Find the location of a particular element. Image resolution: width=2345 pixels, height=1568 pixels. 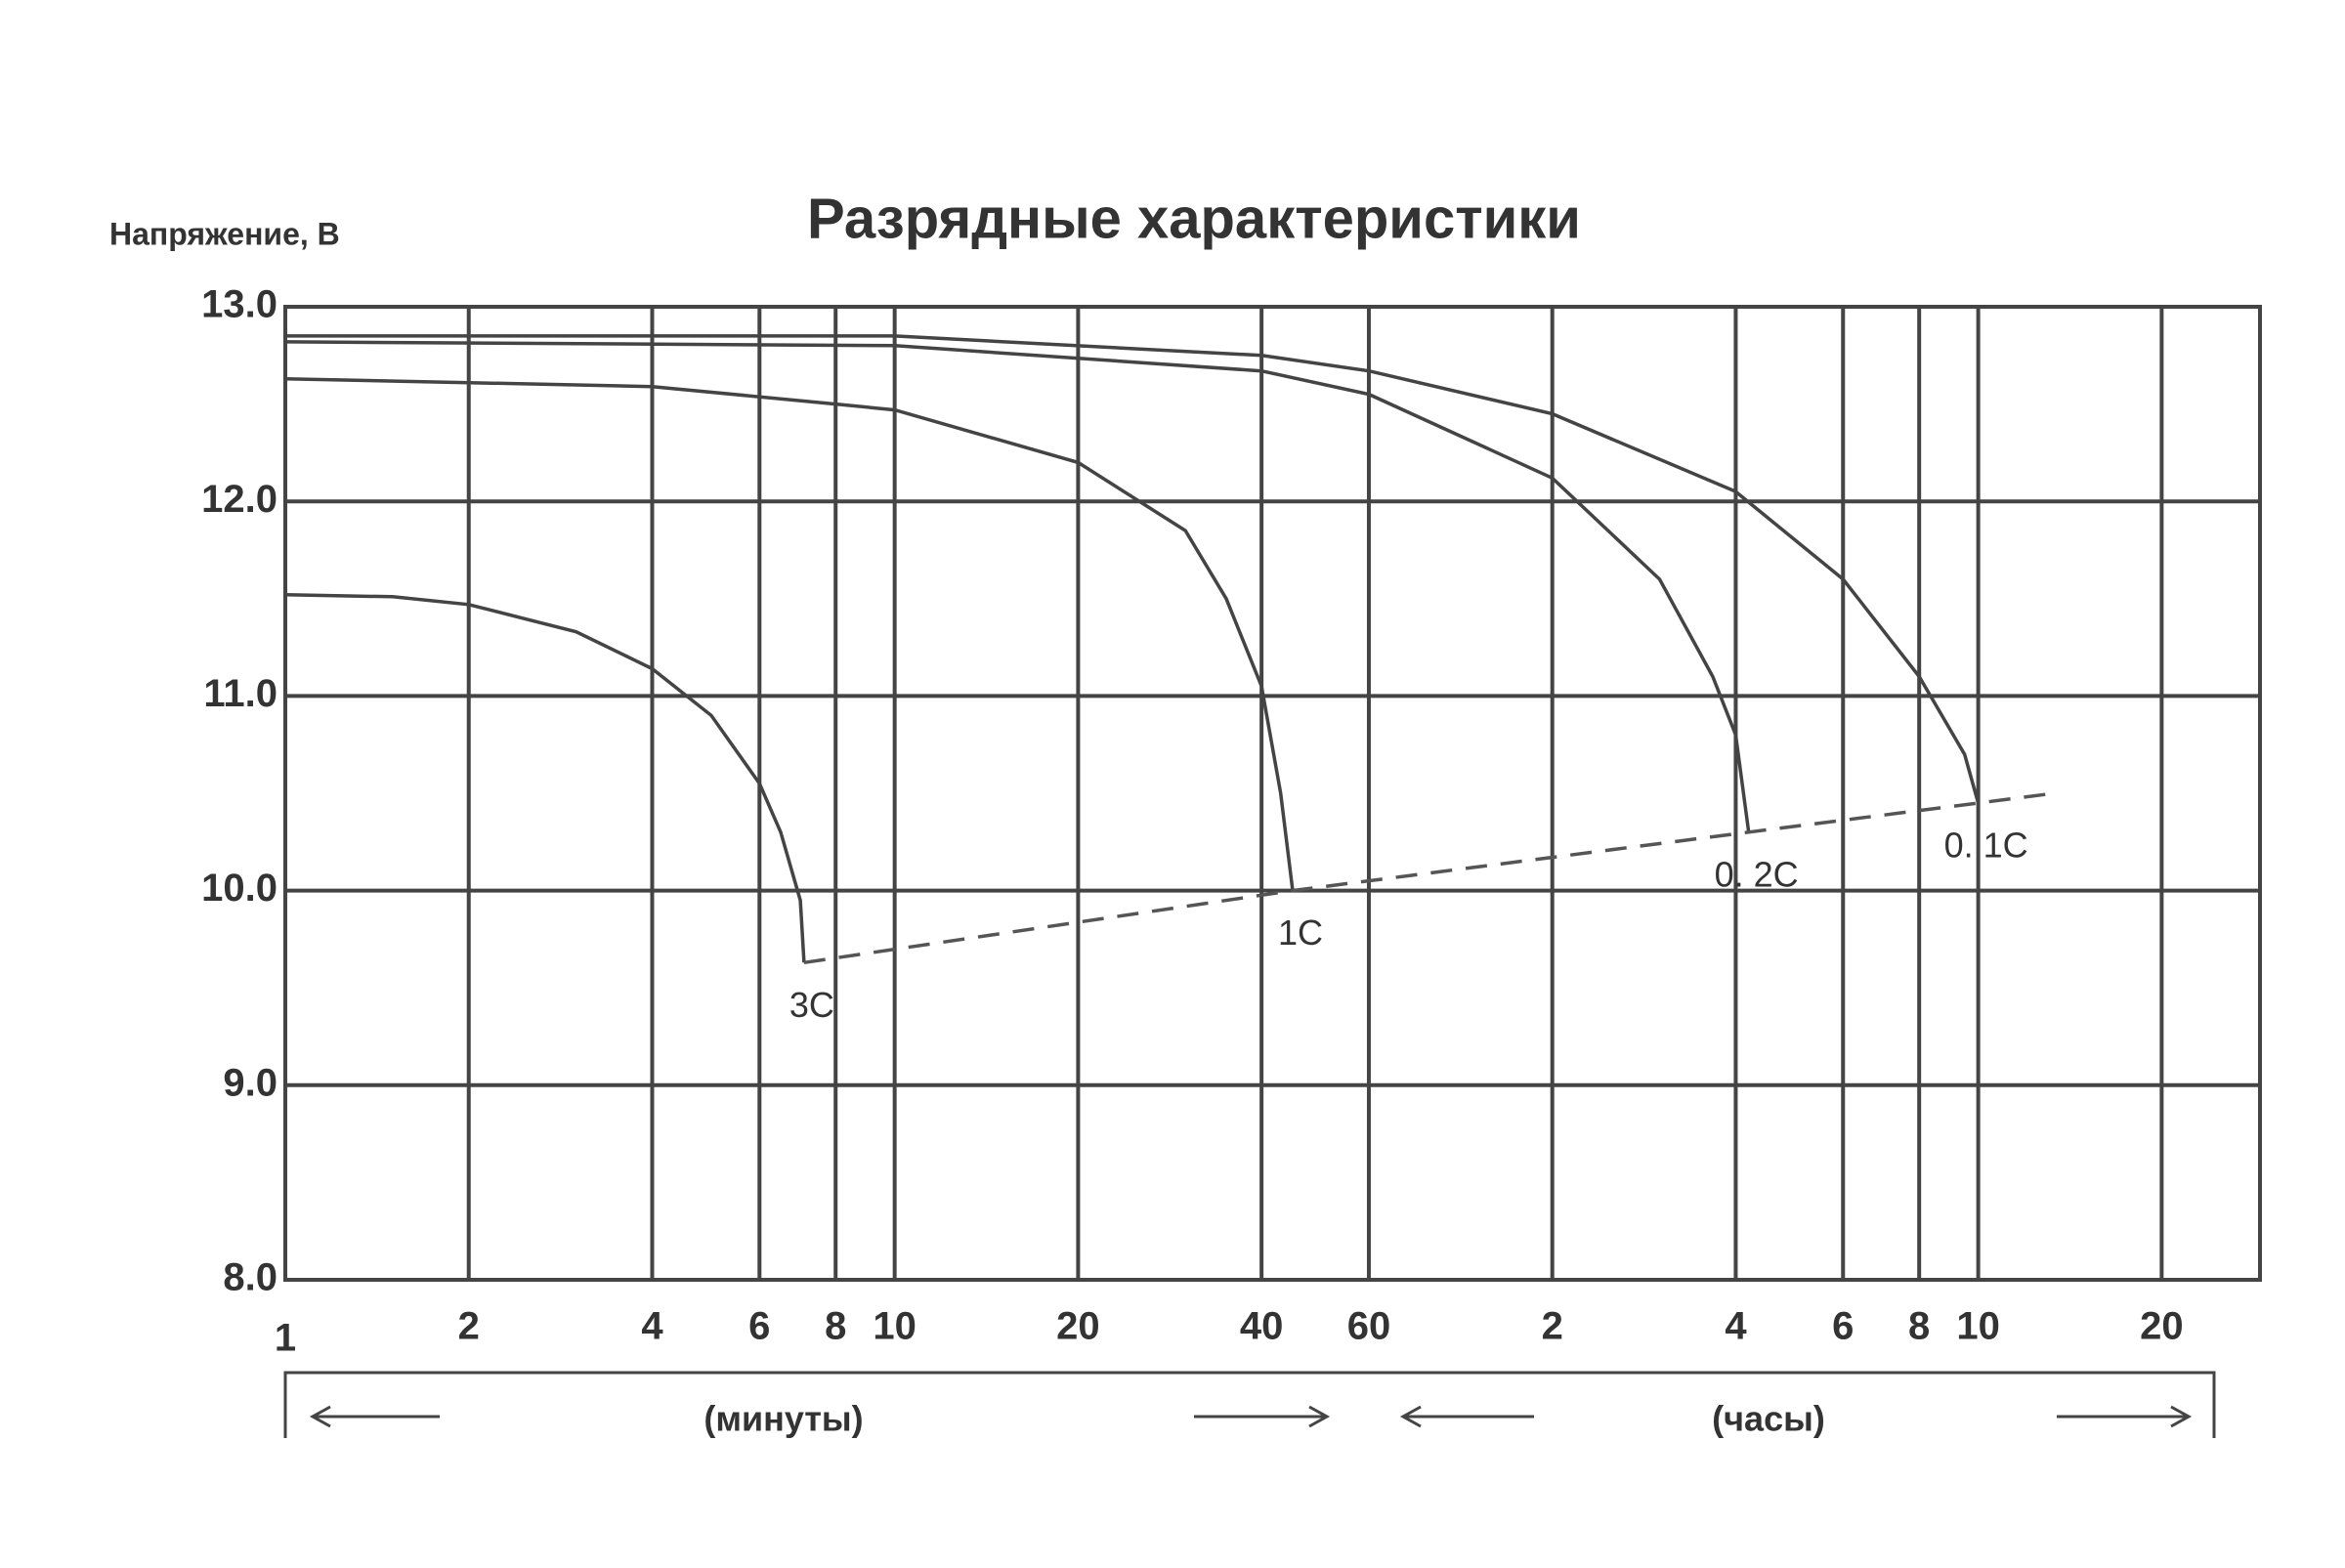

series-label: 3C is located at coordinates (811, 1005).